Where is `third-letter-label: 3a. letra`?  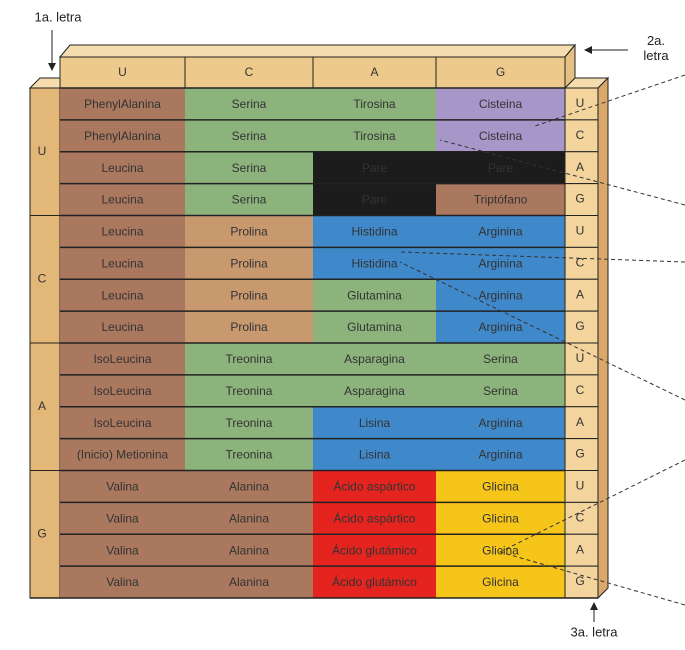 third-letter-label: 3a. letra is located at coordinates (595, 631).